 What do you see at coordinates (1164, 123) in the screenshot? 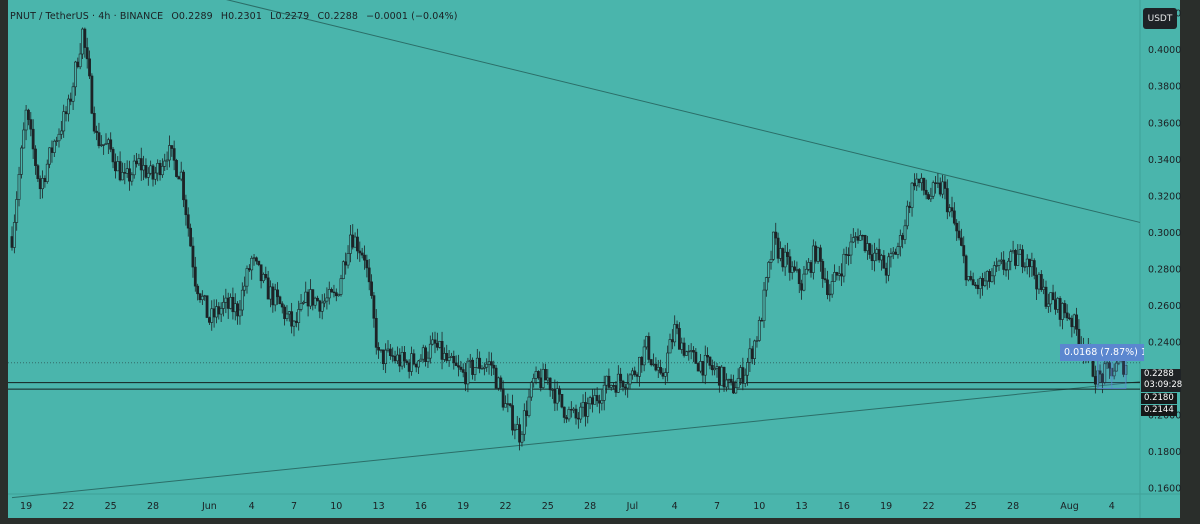
I see `price-tick-label: 0.3600` at bounding box center [1164, 123].